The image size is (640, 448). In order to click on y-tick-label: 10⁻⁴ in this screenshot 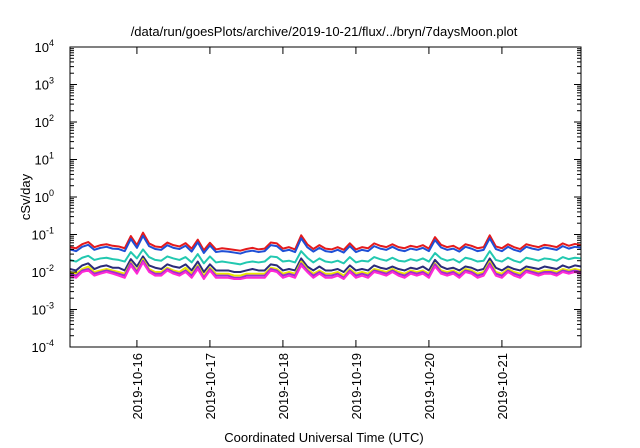, I will do `click(43, 346)`.